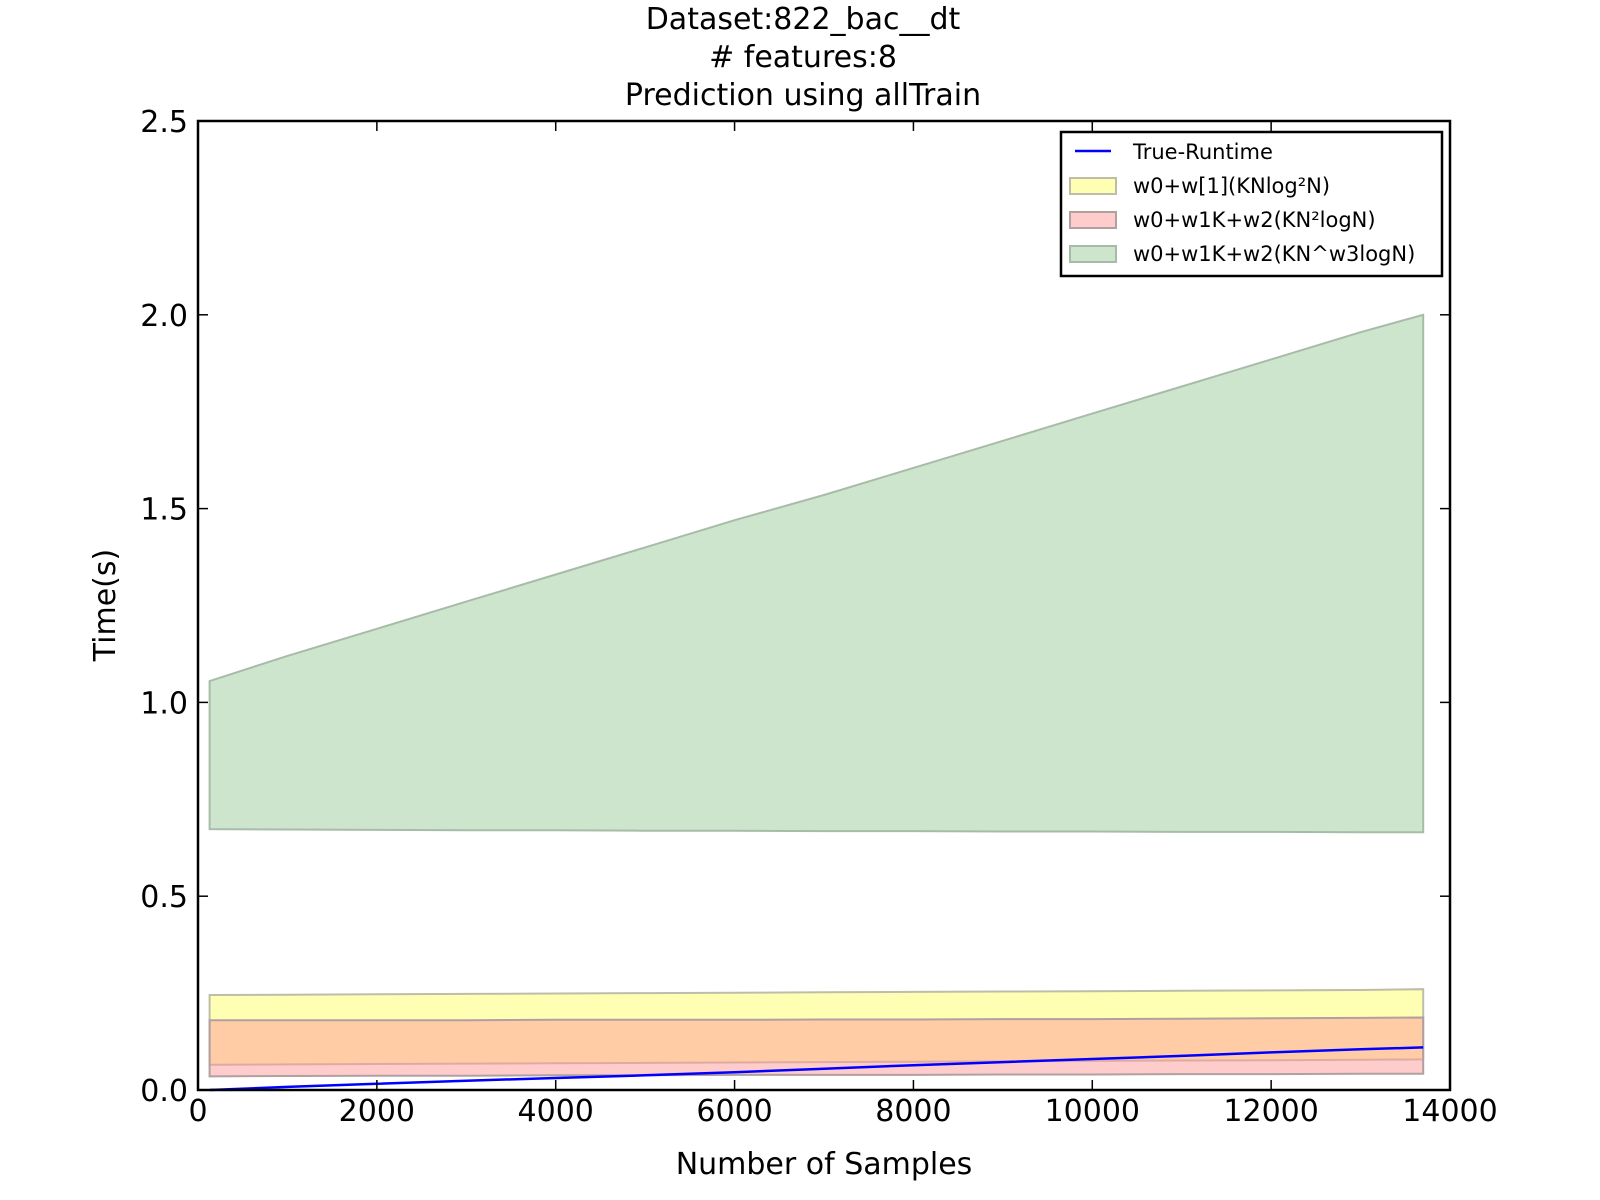 This screenshot has height=1200, width=1600. What do you see at coordinates (1231, 186) in the screenshot?
I see `legend-label-knlog2n: w0+w[1](KNlog²N)` at bounding box center [1231, 186].